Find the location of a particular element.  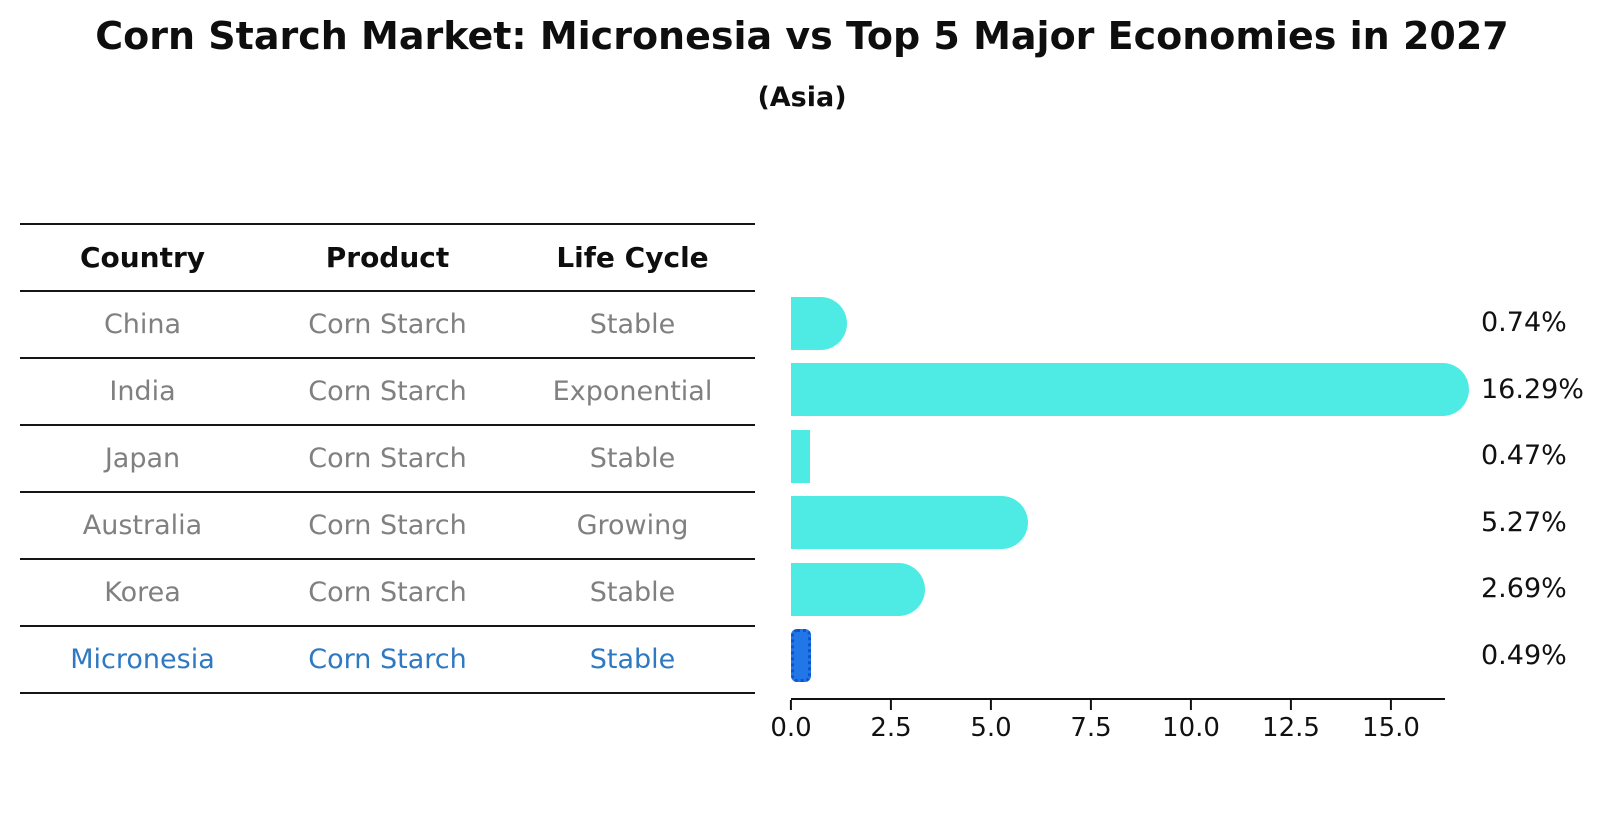

table-row-australia: Australia Corn Starch Growing is located at coordinates (387, 526).